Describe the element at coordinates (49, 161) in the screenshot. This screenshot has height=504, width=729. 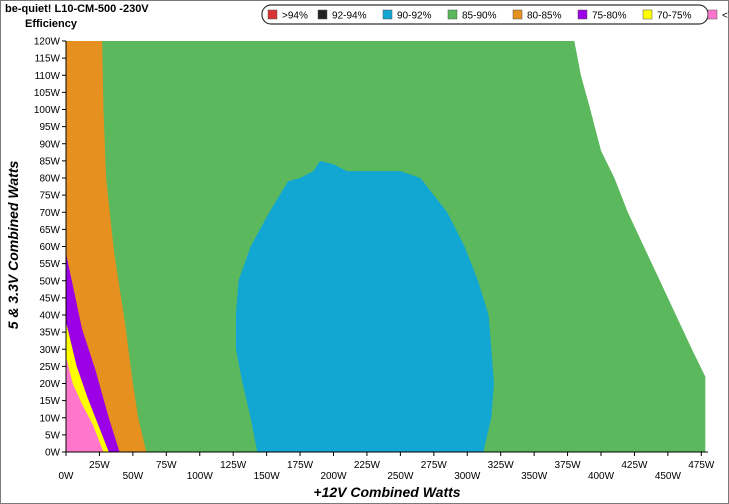
I see `y-tick-label: 85W` at that location.